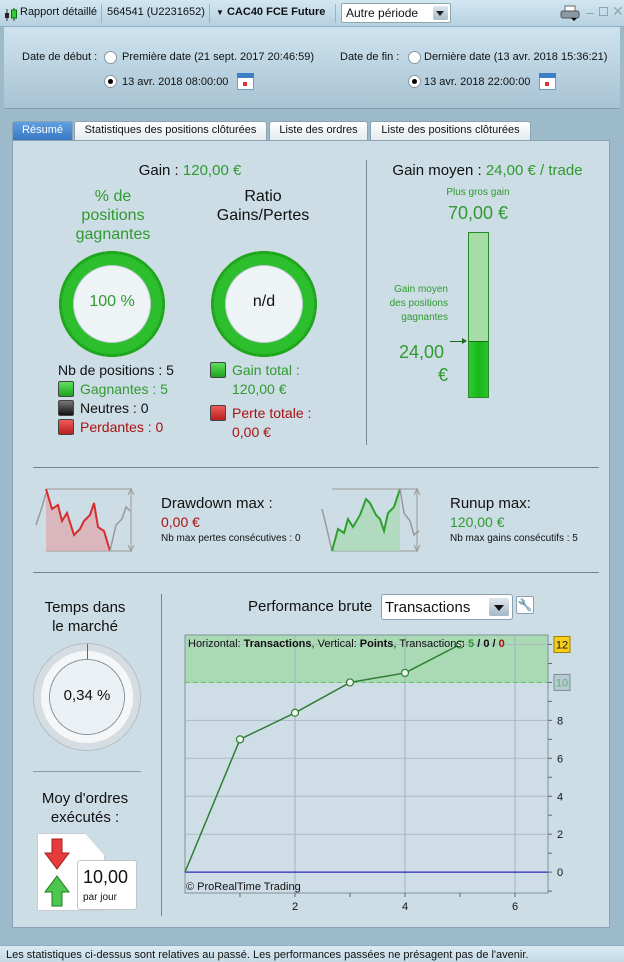 Image resolution: width=624 pixels, height=962 pixels. What do you see at coordinates (87, 771) in the screenshot?
I see `section-divider` at bounding box center [87, 771].